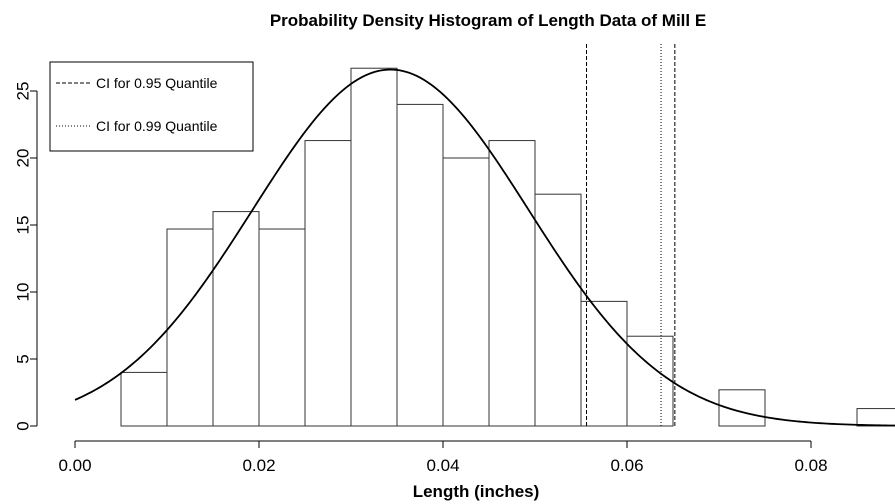 This screenshot has height=504, width=895. I want to click on x-tick-label: 0.08, so click(810, 465).